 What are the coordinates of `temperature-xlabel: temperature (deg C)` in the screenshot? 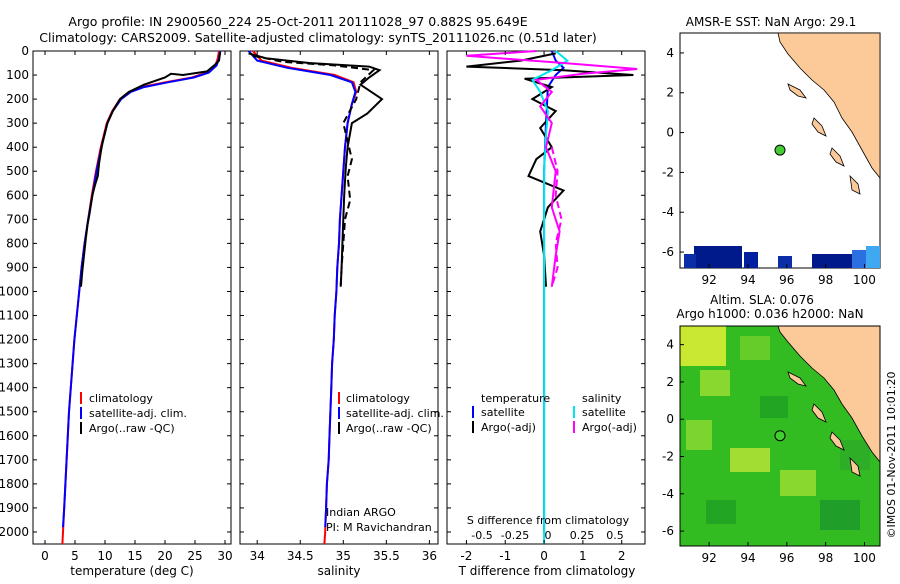 It's located at (131, 571).